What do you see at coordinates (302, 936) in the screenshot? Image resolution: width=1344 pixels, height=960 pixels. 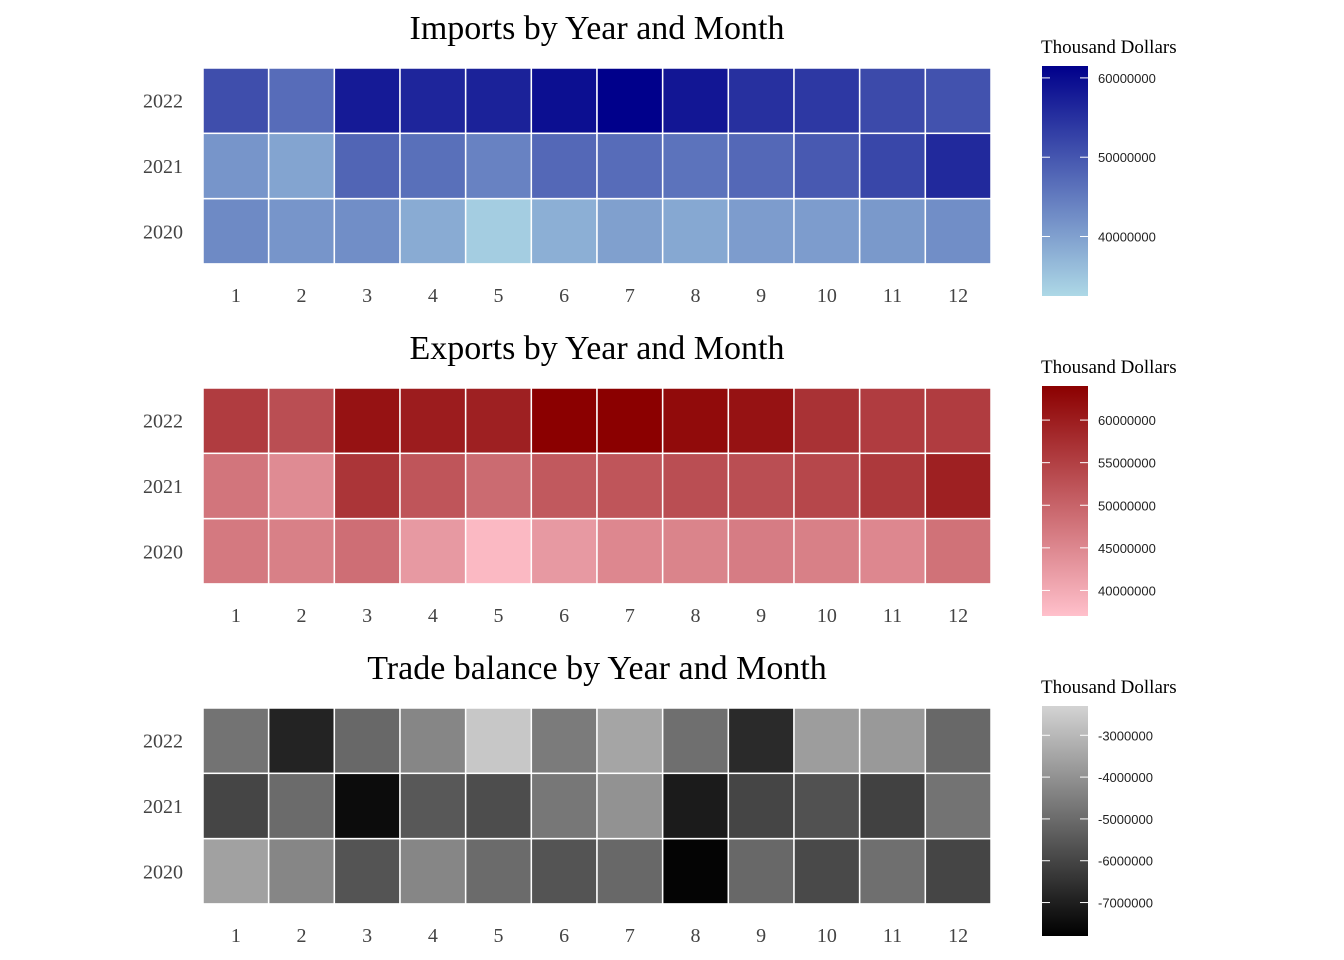 I see `trade-balance-x-tick-label: 2` at bounding box center [302, 936].